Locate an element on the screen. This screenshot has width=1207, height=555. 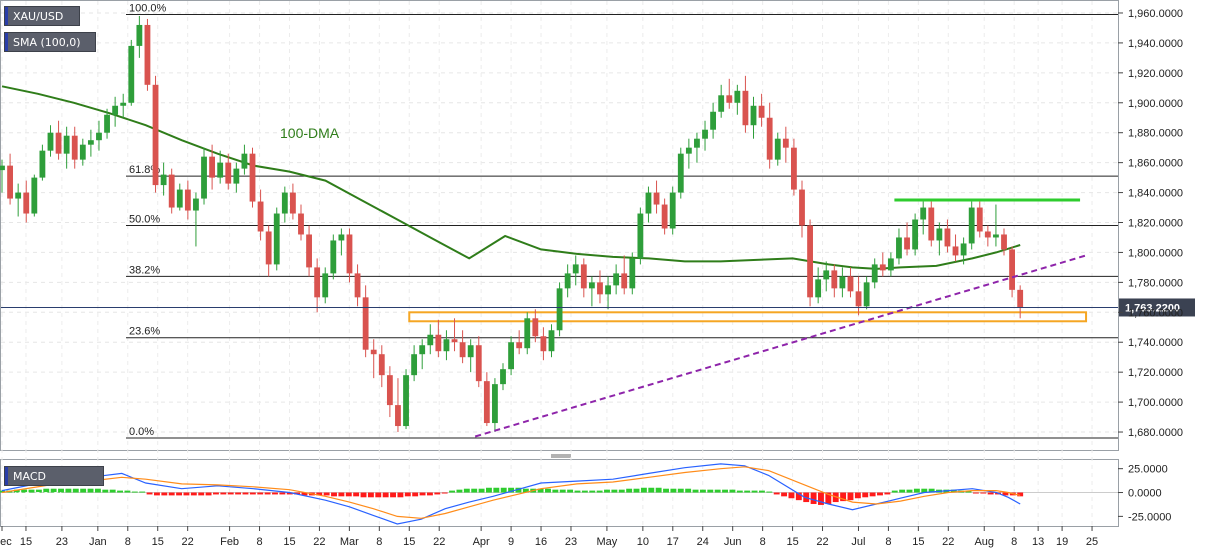
last-price-tag is located at coordinates (1157, 307).